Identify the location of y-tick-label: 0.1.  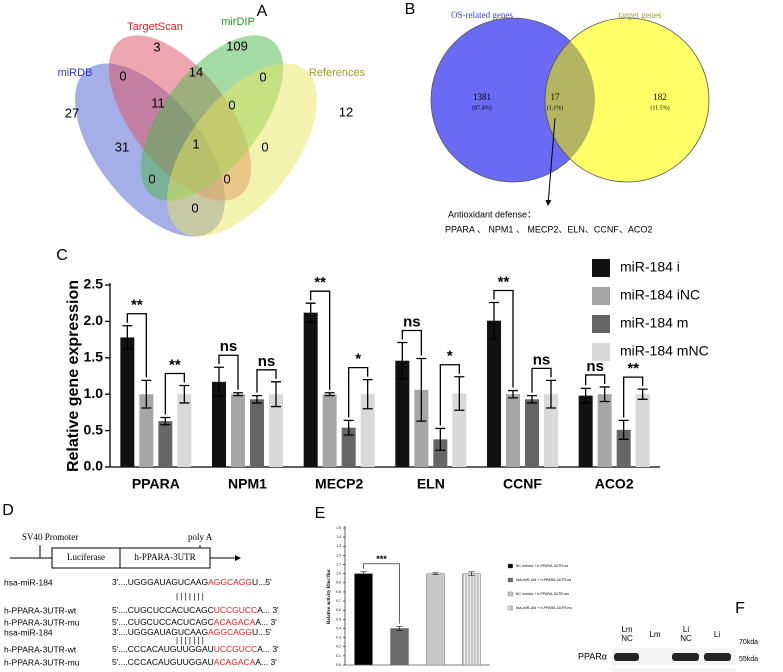
(338, 656).